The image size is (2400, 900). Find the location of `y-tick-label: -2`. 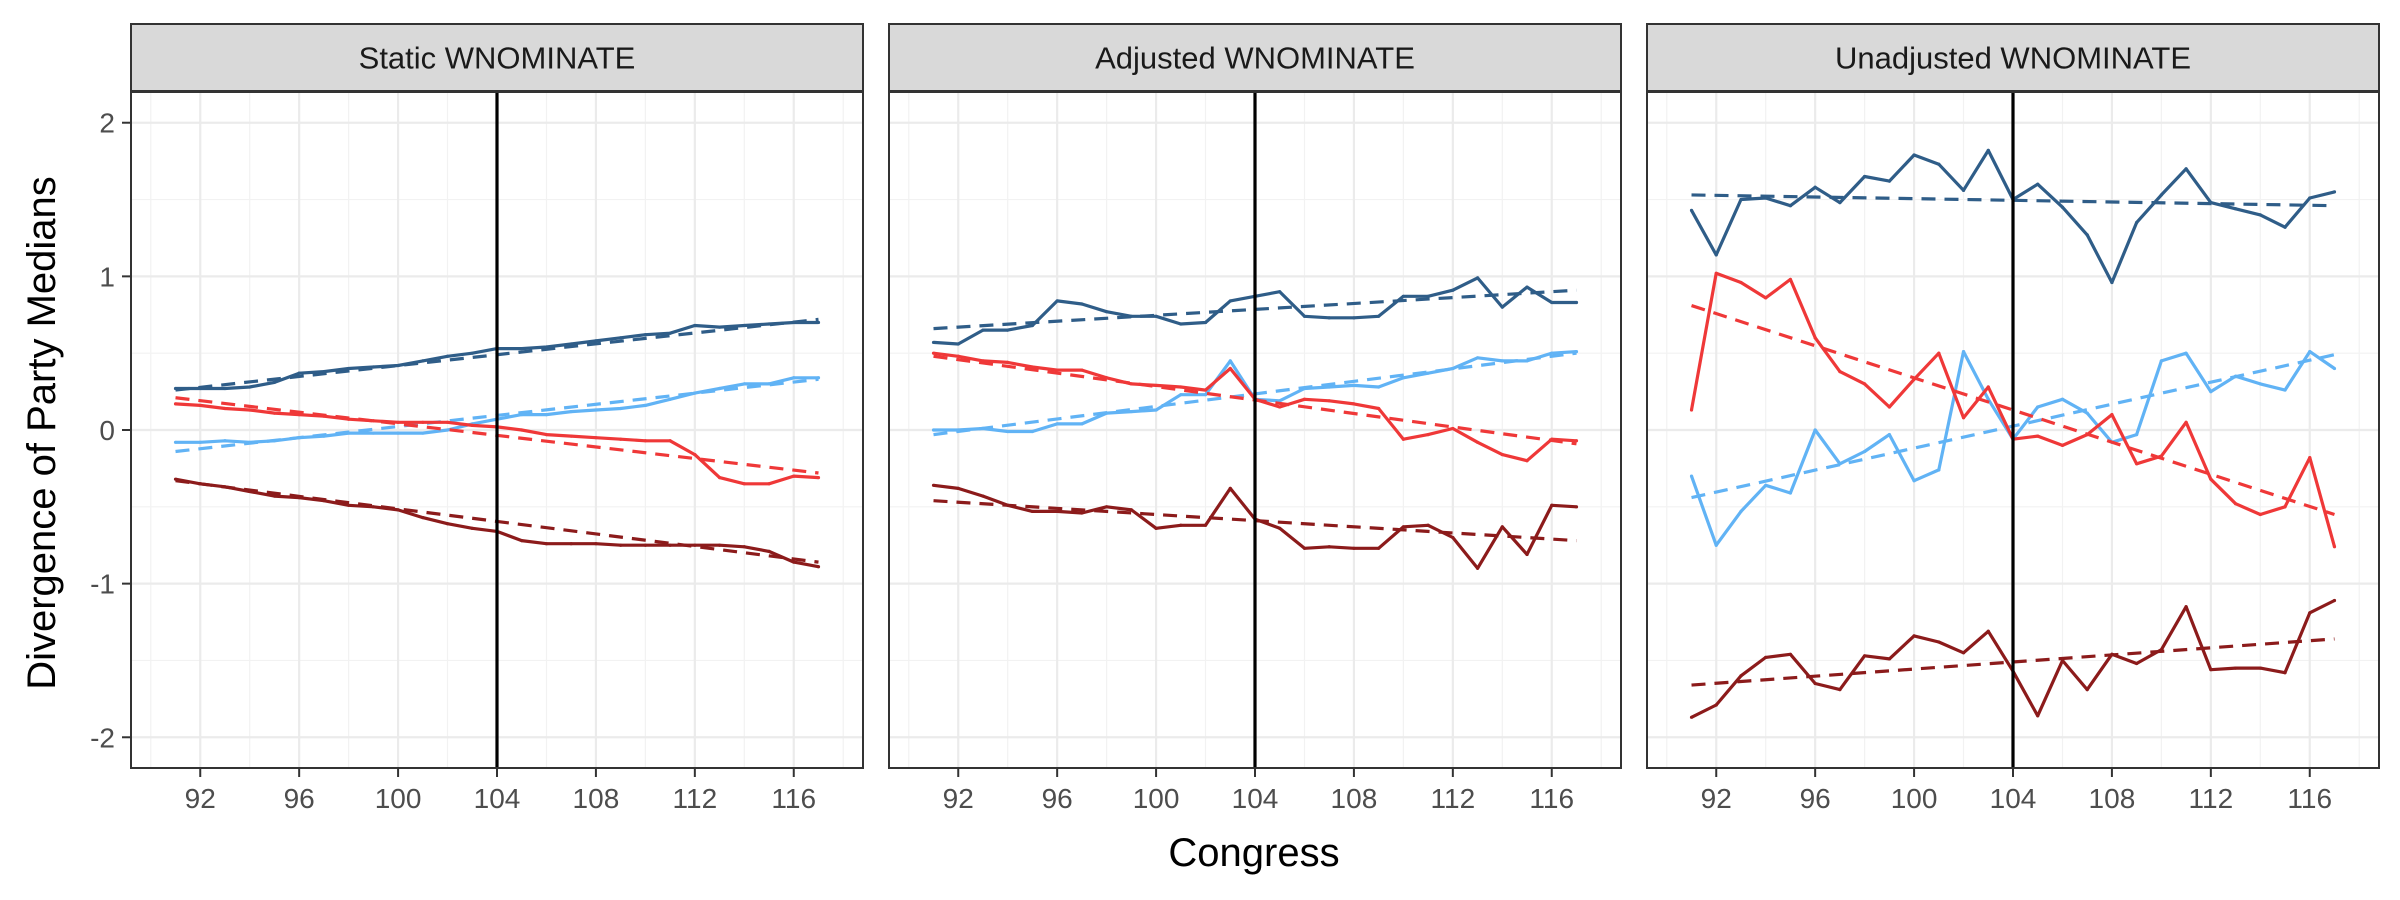

y-tick-label: -2 is located at coordinates (102, 737).